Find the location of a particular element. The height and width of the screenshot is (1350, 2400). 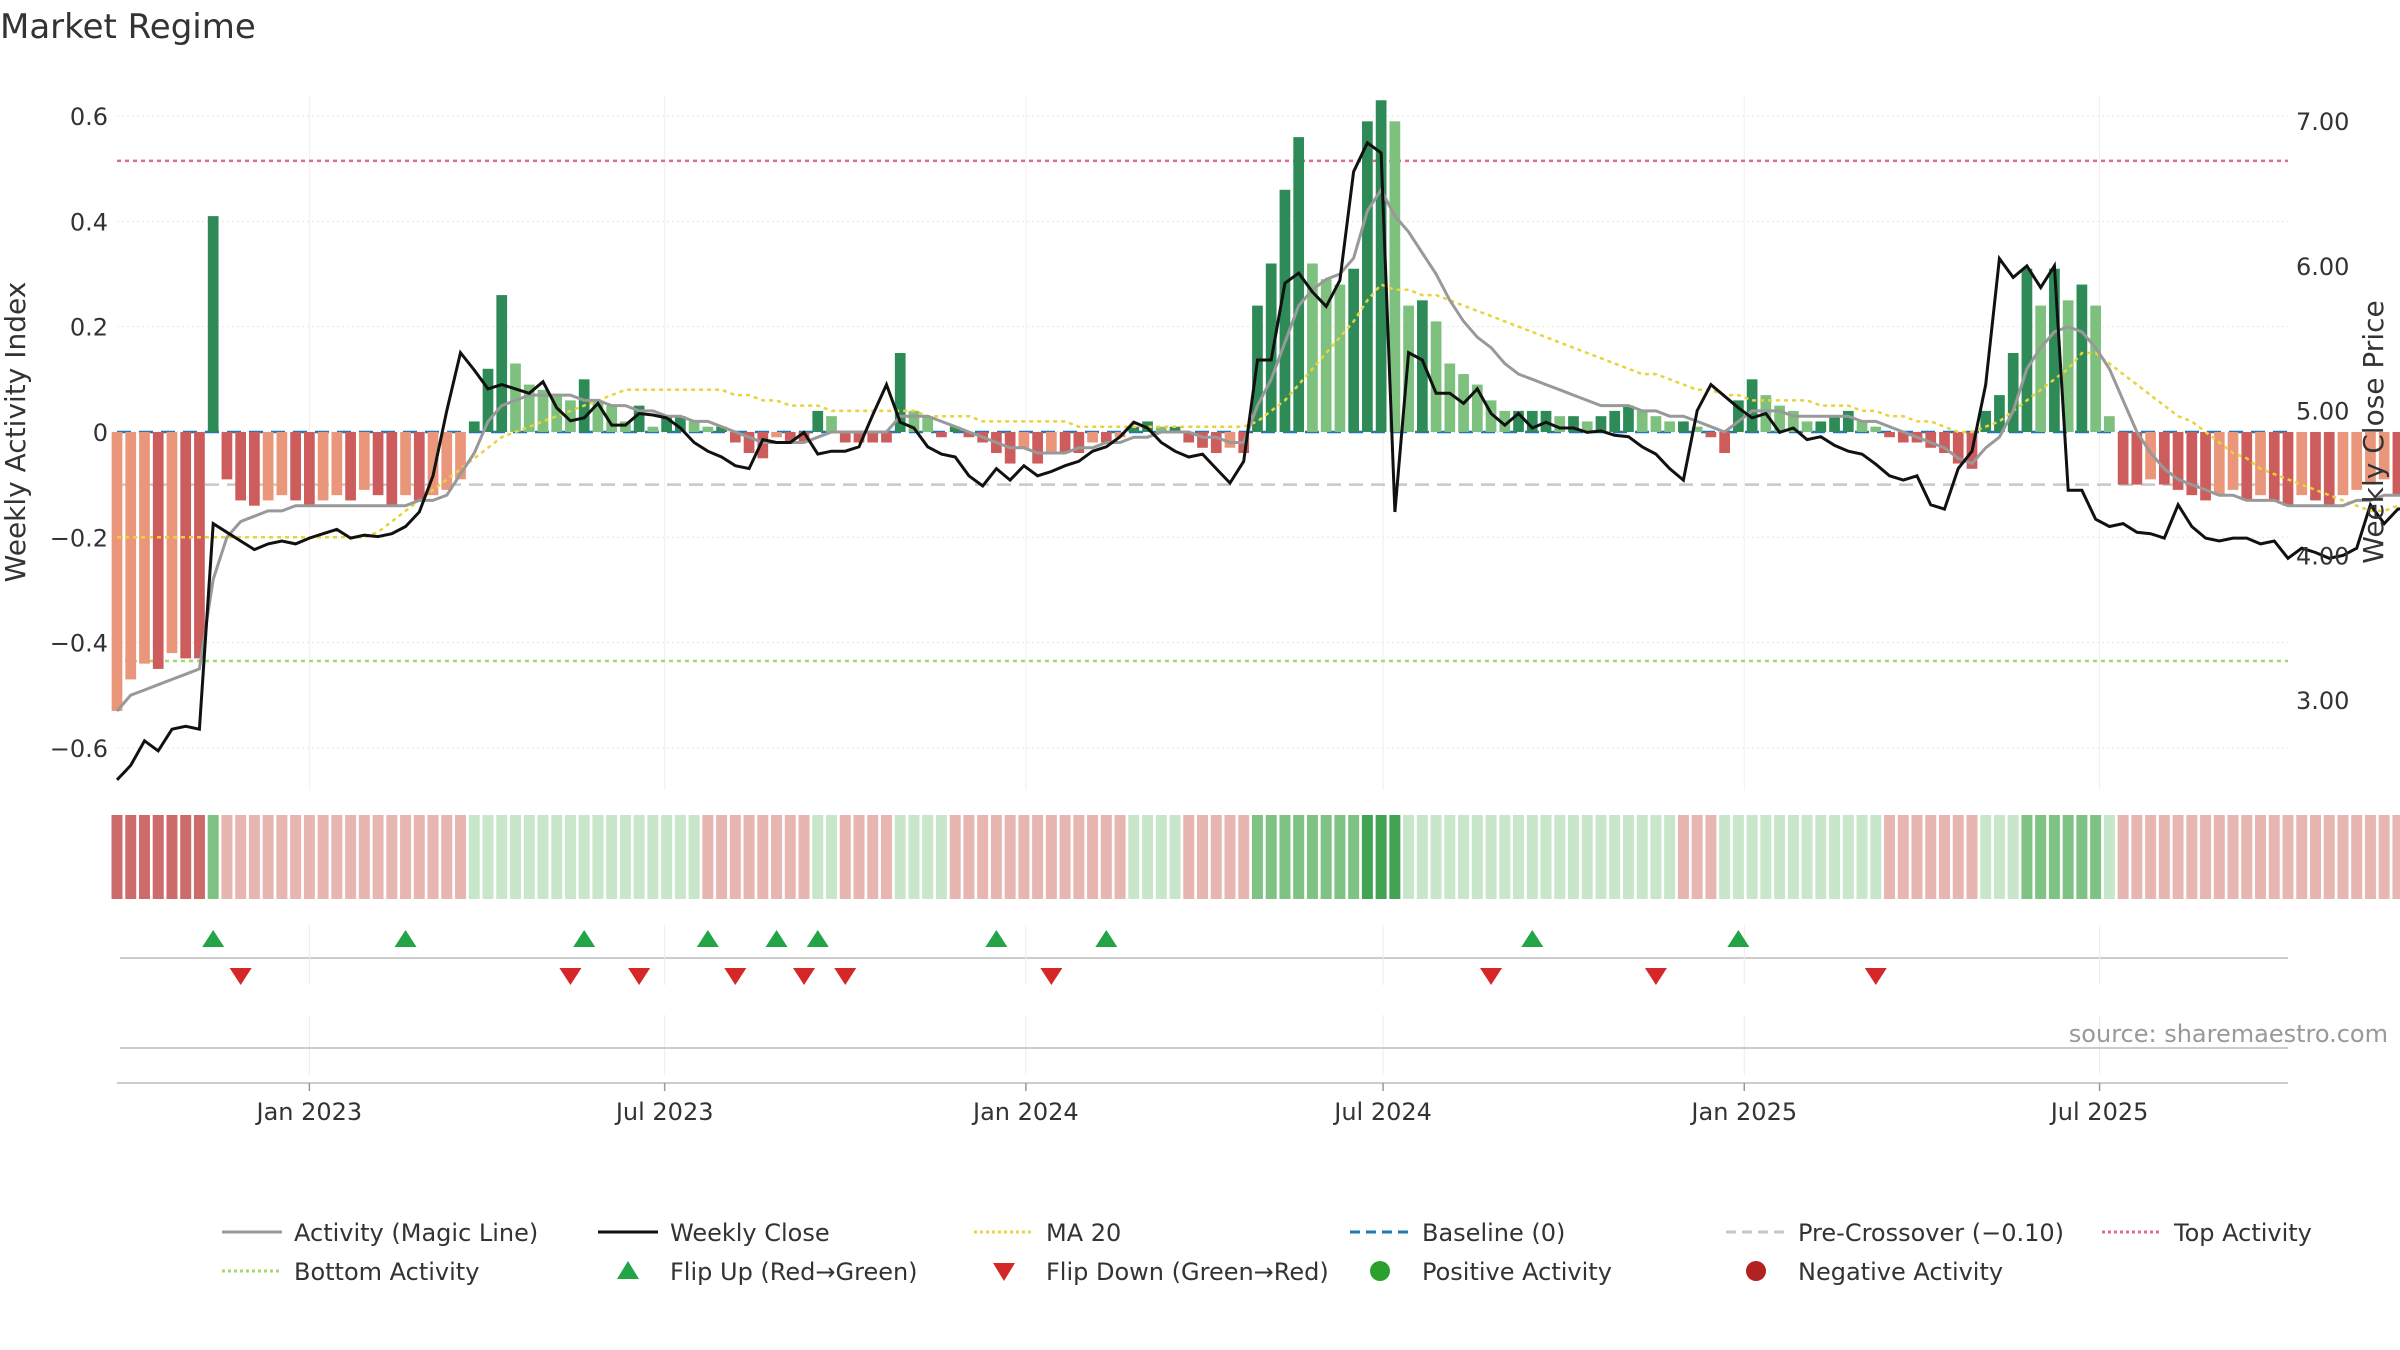

x-tick-label: Jul 2024 is located at coordinates (1382, 1112).